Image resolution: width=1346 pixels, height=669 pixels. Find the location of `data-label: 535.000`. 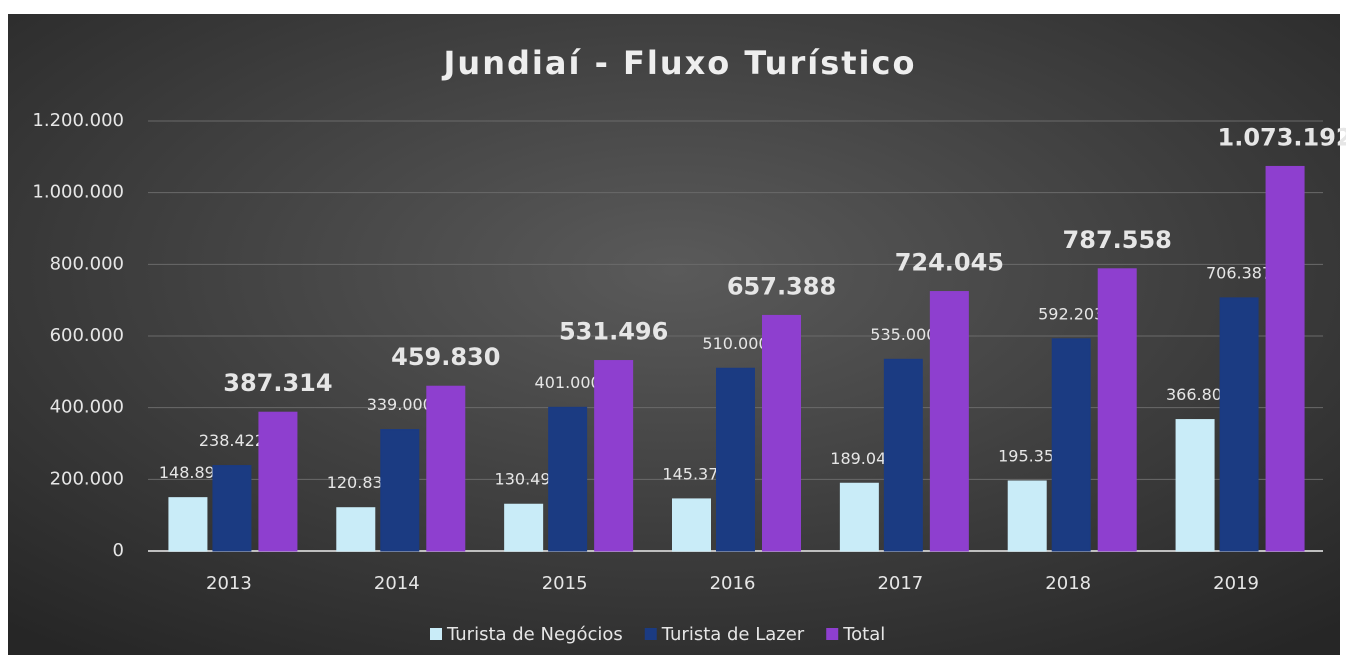

data-label: 535.000 is located at coordinates (903, 334).